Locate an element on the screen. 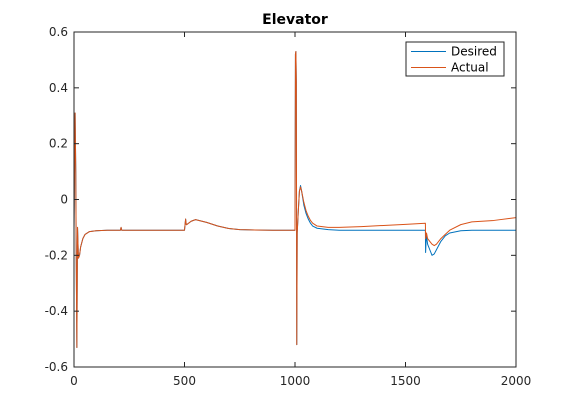  y-tick-label-6: 0.6 is located at coordinates (58, 32).